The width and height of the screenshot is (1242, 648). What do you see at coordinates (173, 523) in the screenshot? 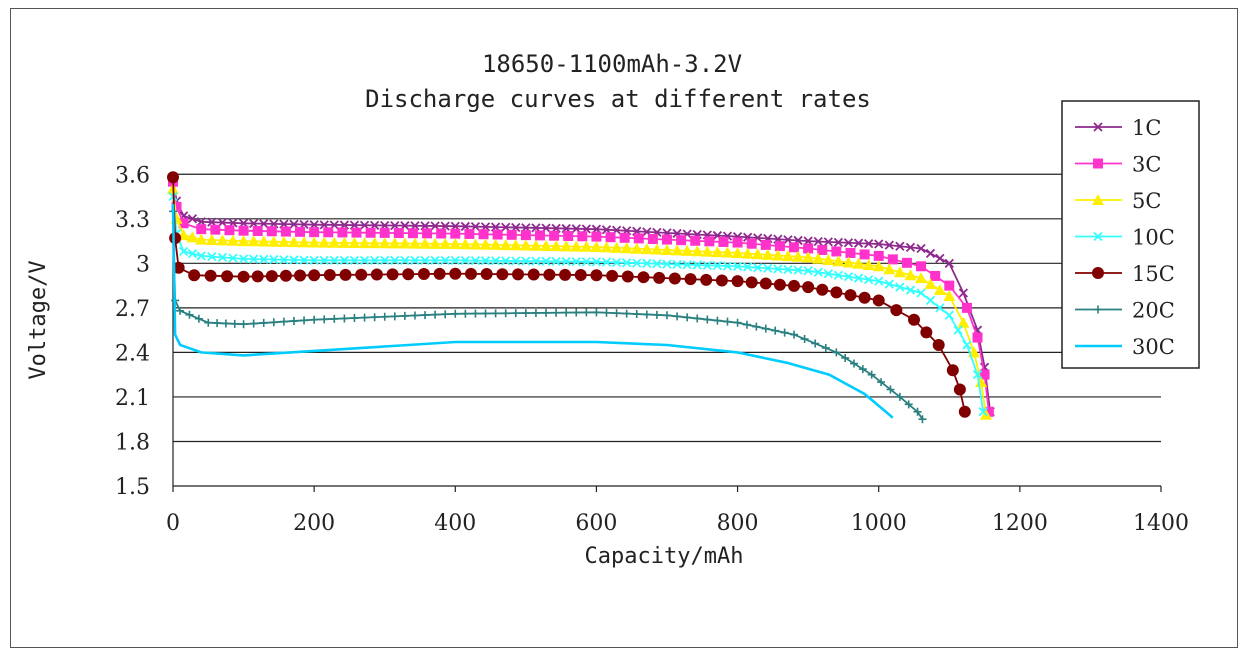
I see `x-tick-label: 0` at bounding box center [173, 523].